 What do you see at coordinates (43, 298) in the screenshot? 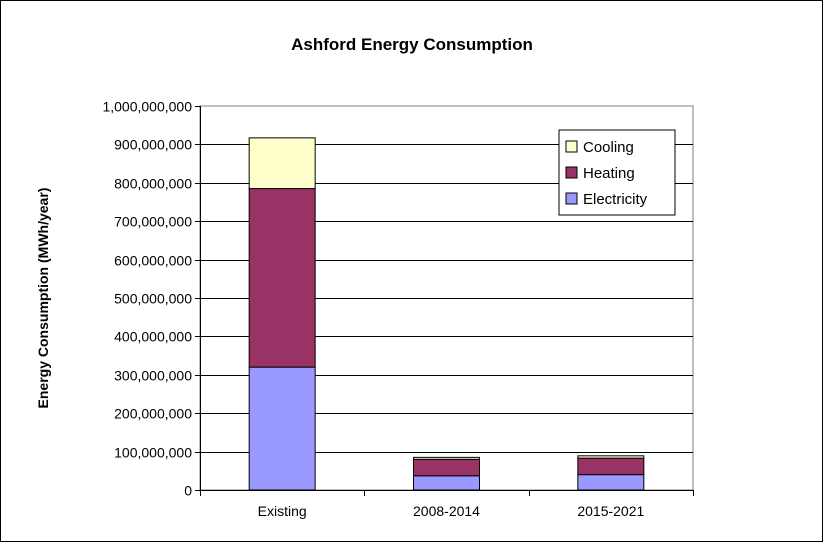
I see `y-axis-label: Energy Consumption (MWh/year)` at bounding box center [43, 298].